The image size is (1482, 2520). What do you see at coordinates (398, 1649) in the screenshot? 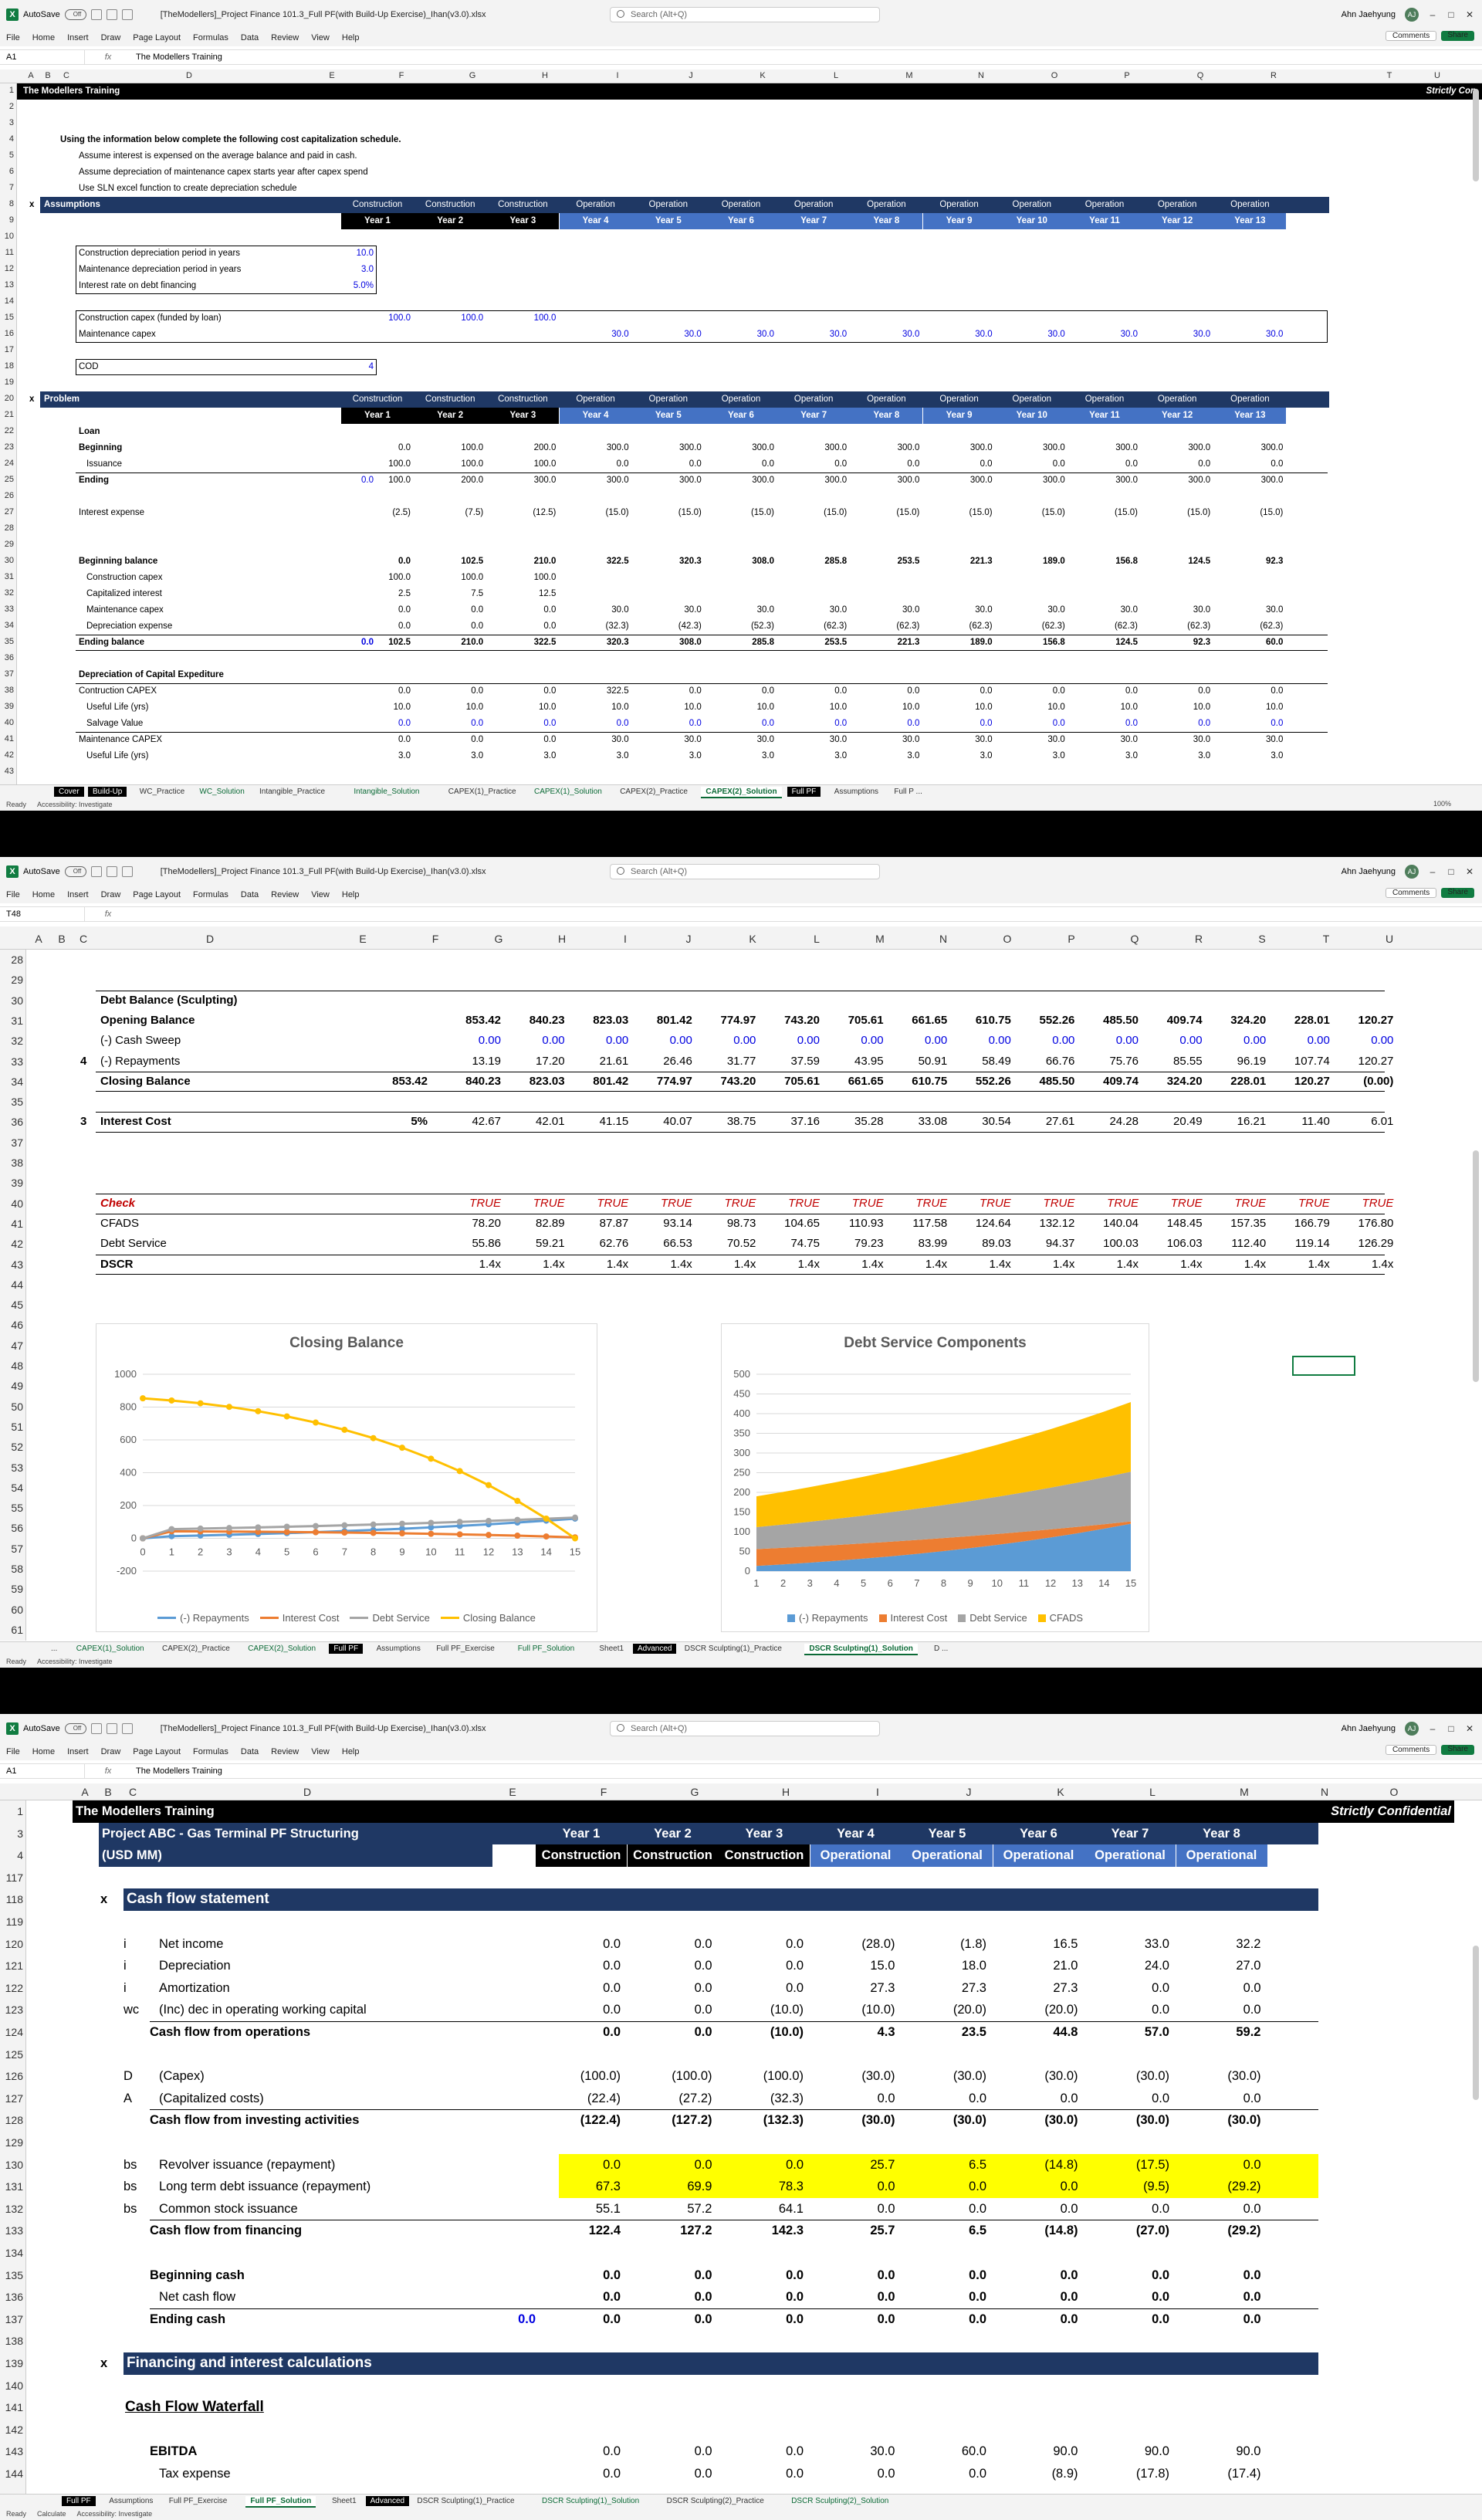
I see `sheet-tab: Assumptions` at bounding box center [398, 1649].